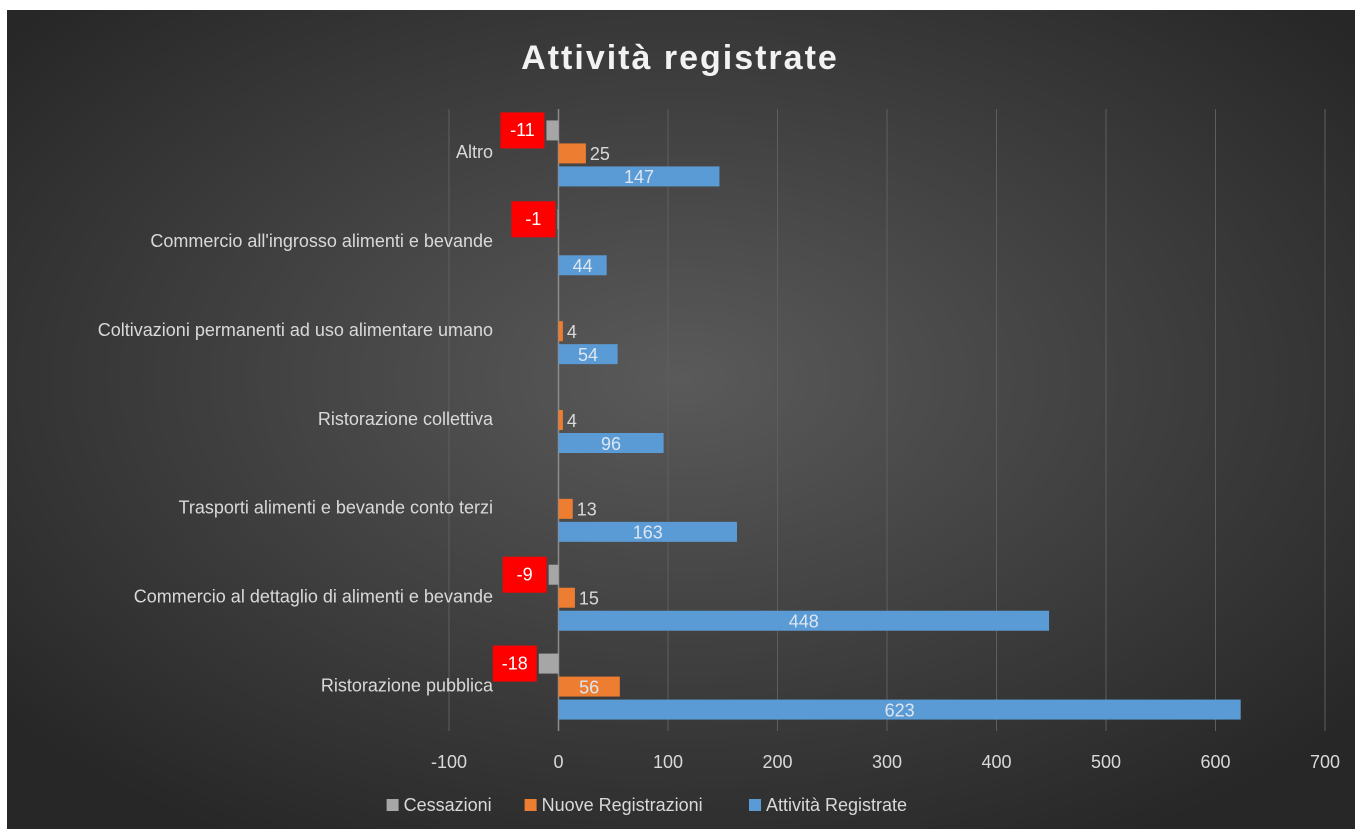 This screenshot has height=839, width=1361. Describe the element at coordinates (1325, 762) in the screenshot. I see `x-tick-label: 700` at that location.